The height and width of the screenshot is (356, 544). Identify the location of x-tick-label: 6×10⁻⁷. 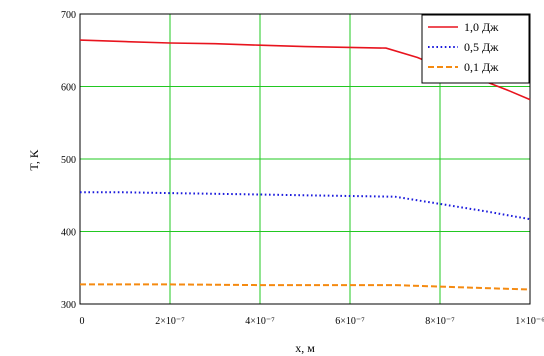
(350, 321).